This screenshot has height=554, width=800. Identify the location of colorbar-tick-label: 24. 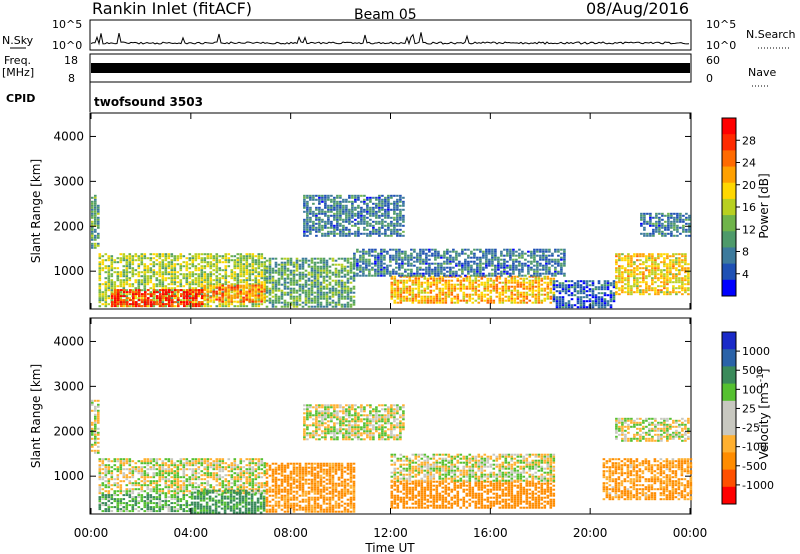
(749, 163).